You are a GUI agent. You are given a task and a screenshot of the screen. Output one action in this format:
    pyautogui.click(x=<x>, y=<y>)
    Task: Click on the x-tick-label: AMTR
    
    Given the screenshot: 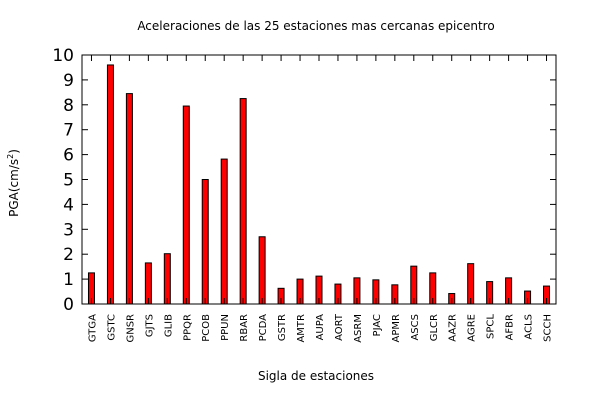 What is the action you would take?
    pyautogui.click(x=301, y=328)
    